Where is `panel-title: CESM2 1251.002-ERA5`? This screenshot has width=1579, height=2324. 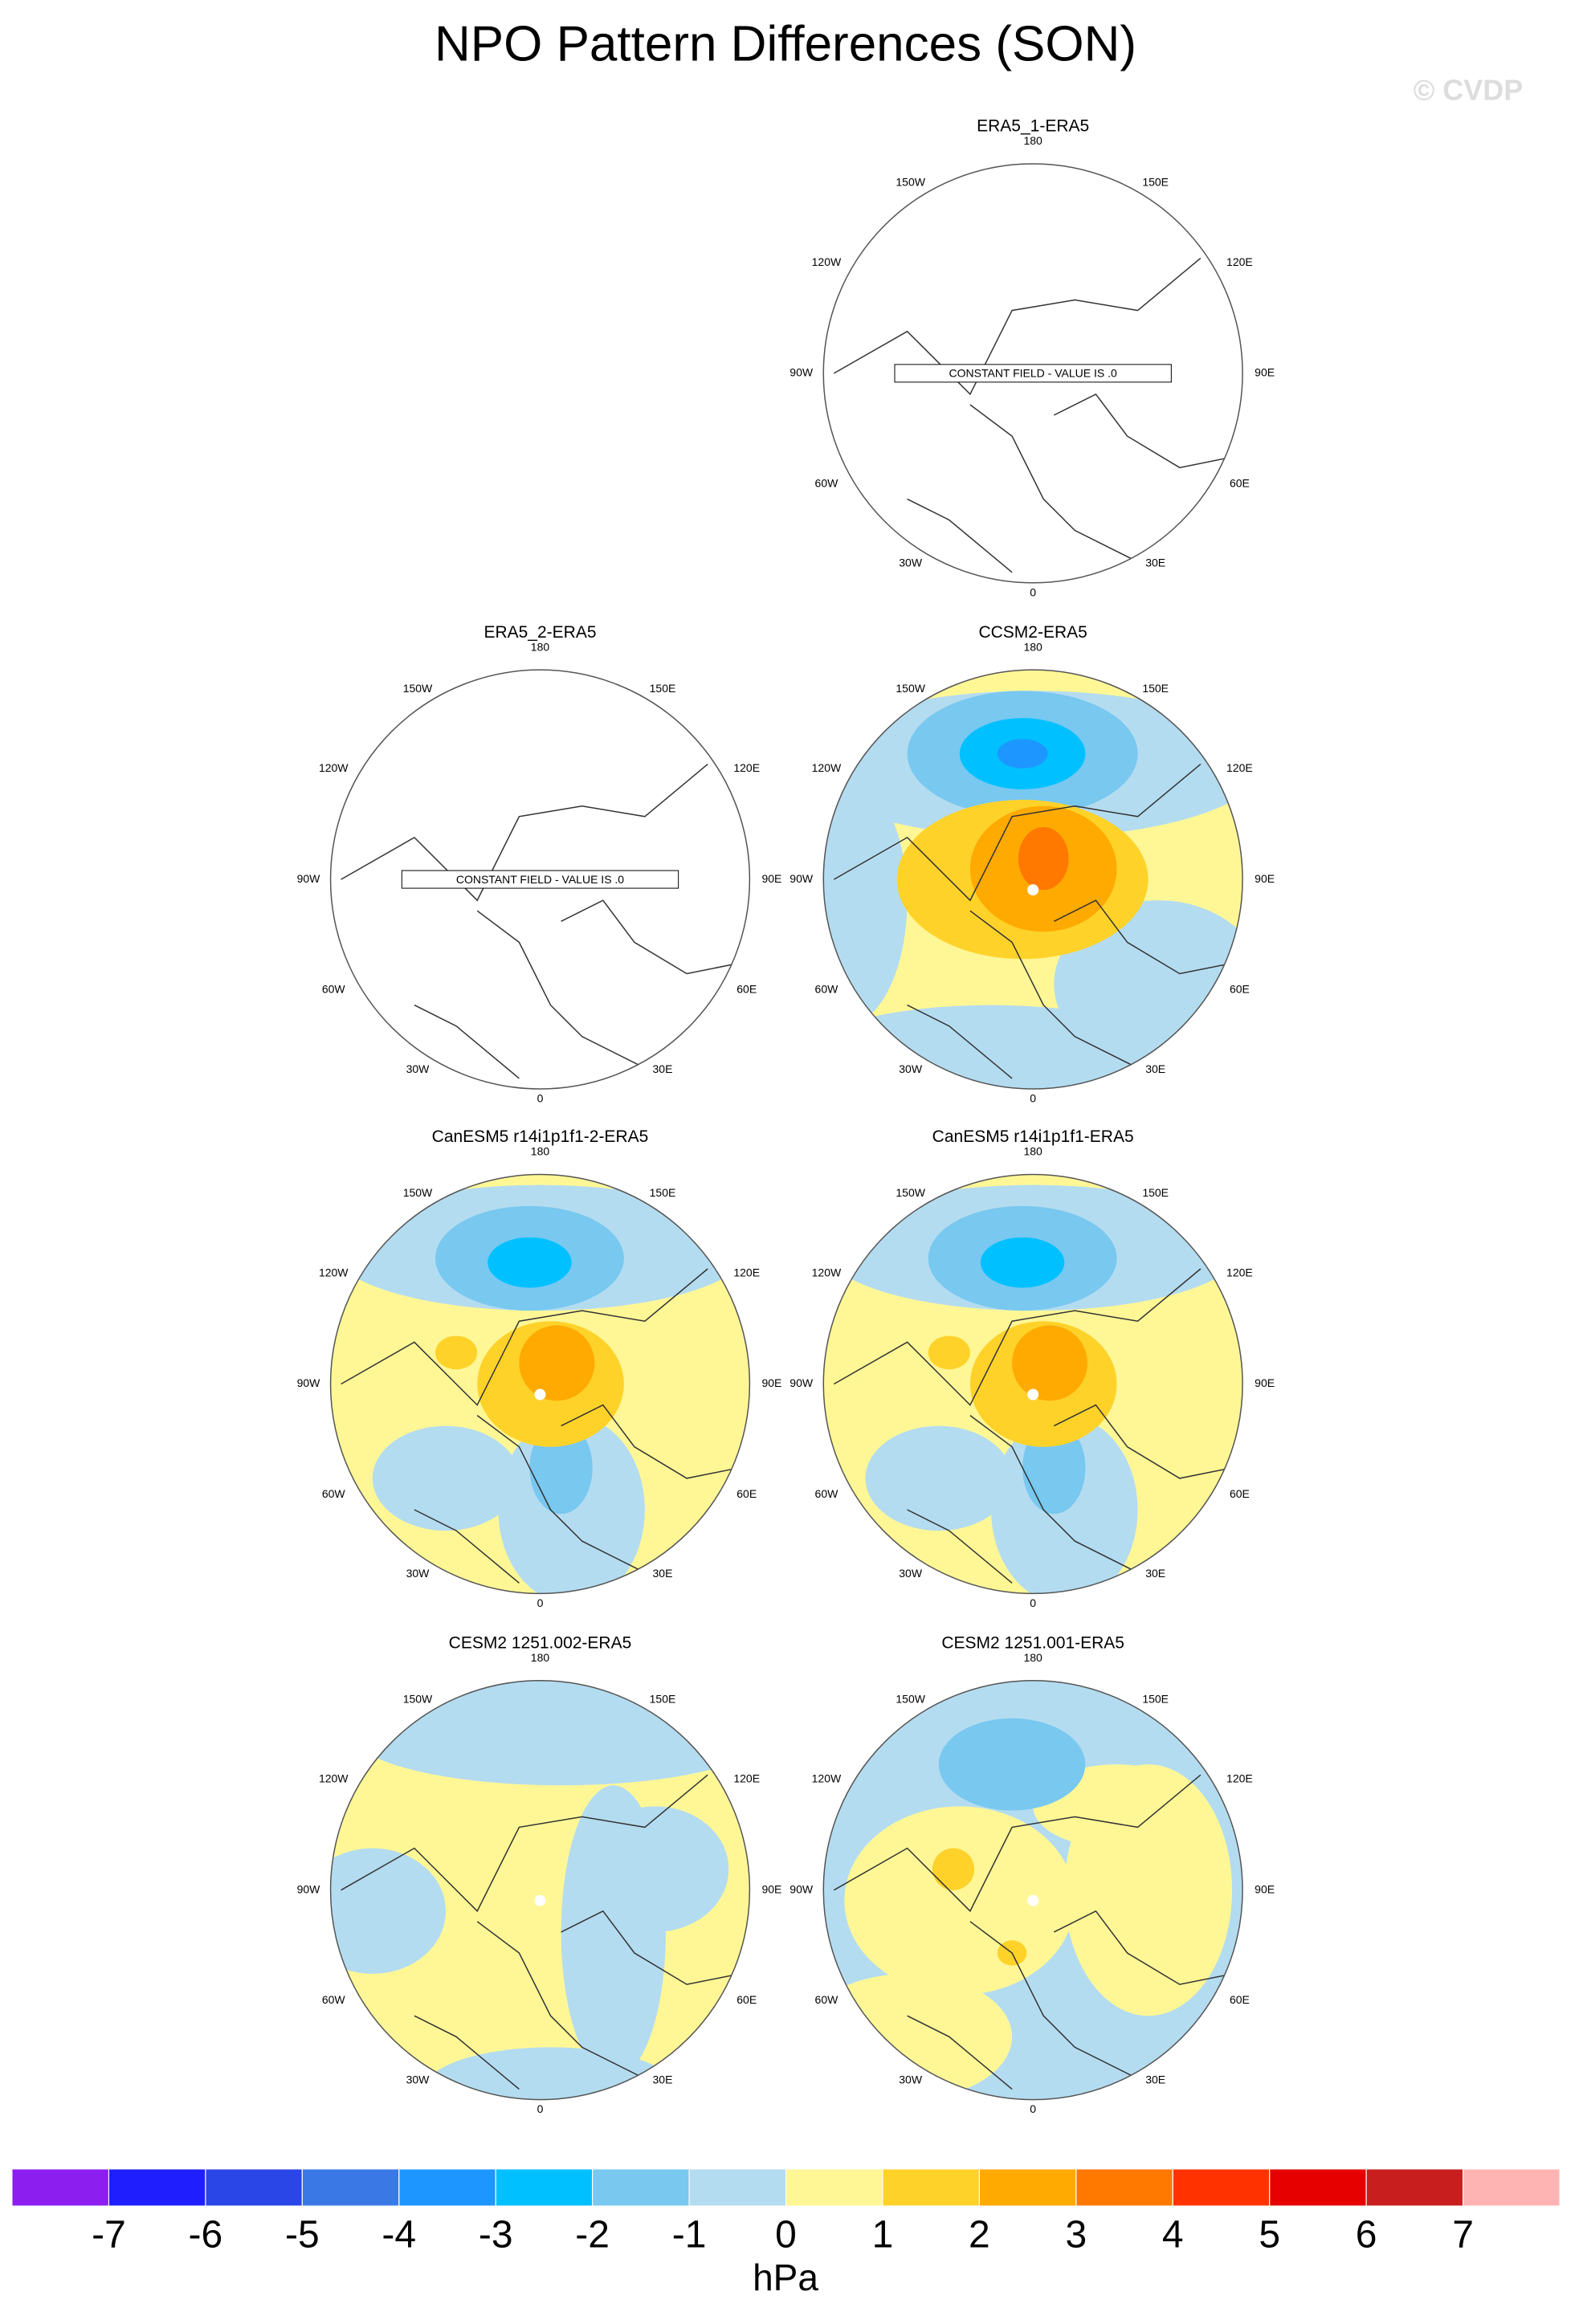 panel-title: CESM2 1251.002-ERA5 is located at coordinates (540, 1643).